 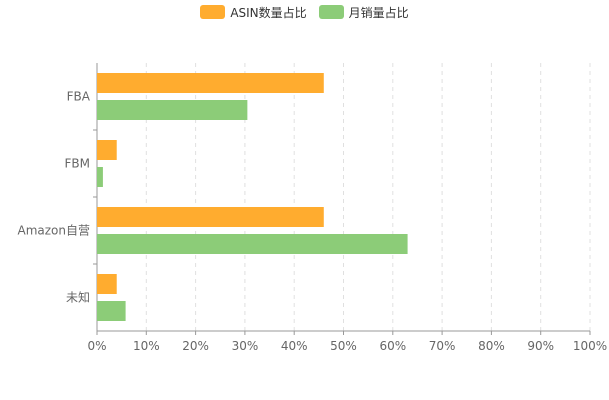 I want to click on x-tick-label: 0%, so click(x=96, y=346).